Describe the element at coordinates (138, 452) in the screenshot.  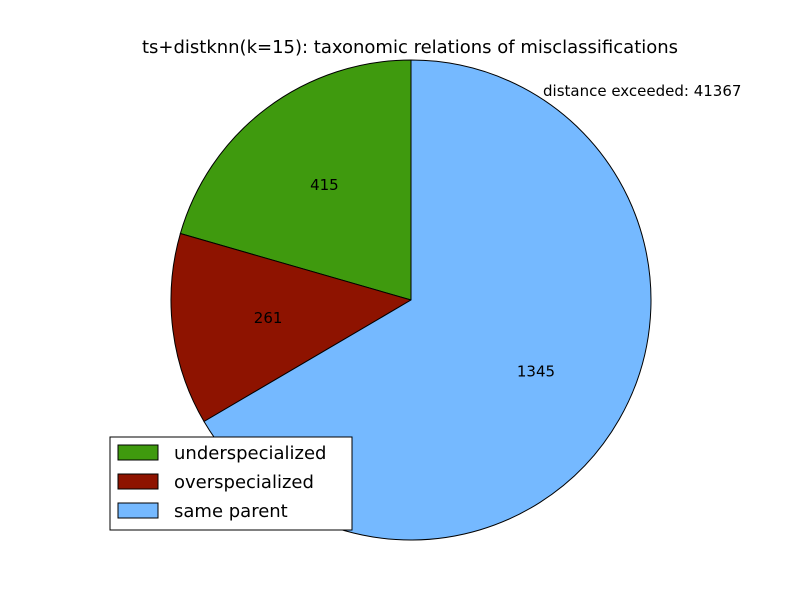
I see `legend-swatch-underspecialized` at that location.